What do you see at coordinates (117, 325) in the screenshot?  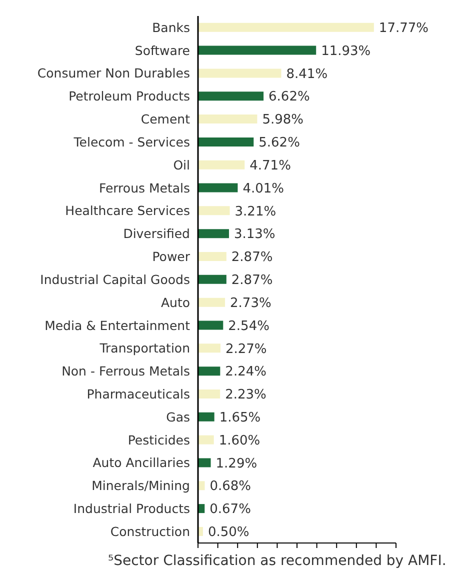 I see `y-tick-label: Media & Entertainment` at bounding box center [117, 325].